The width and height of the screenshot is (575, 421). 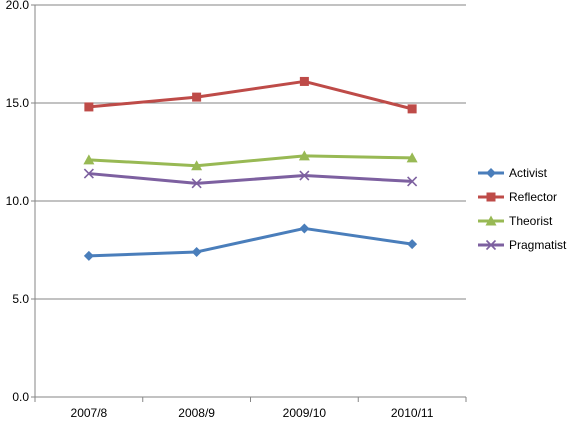 What do you see at coordinates (20, 397) in the screenshot?
I see `y-tick-label: 0.0` at bounding box center [20, 397].